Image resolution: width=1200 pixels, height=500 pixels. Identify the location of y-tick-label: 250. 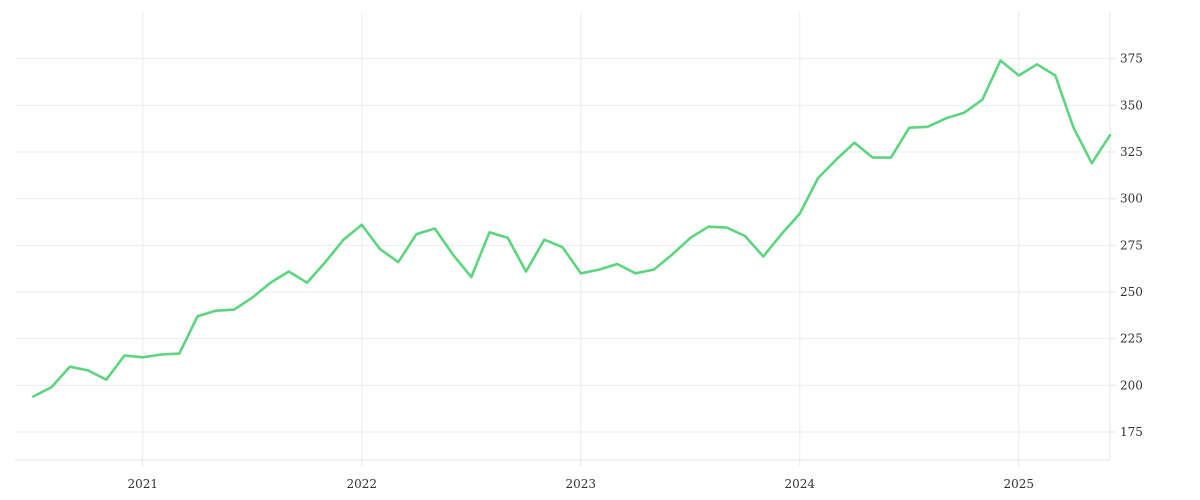
(1131, 292).